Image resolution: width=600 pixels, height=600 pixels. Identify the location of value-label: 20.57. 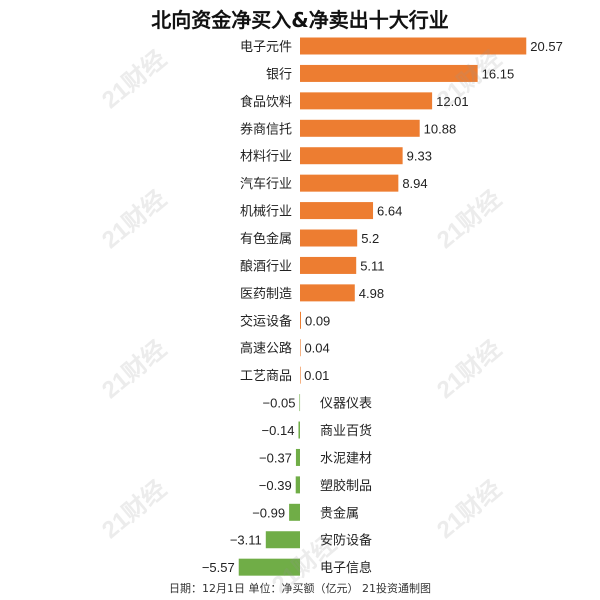
(546, 46).